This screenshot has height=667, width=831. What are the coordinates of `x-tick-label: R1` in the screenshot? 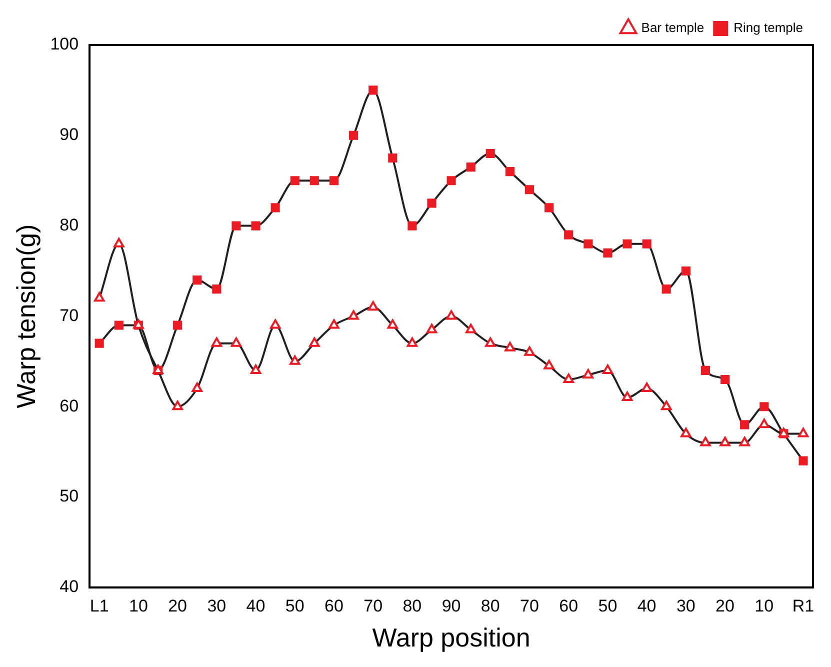 It's located at (803, 606).